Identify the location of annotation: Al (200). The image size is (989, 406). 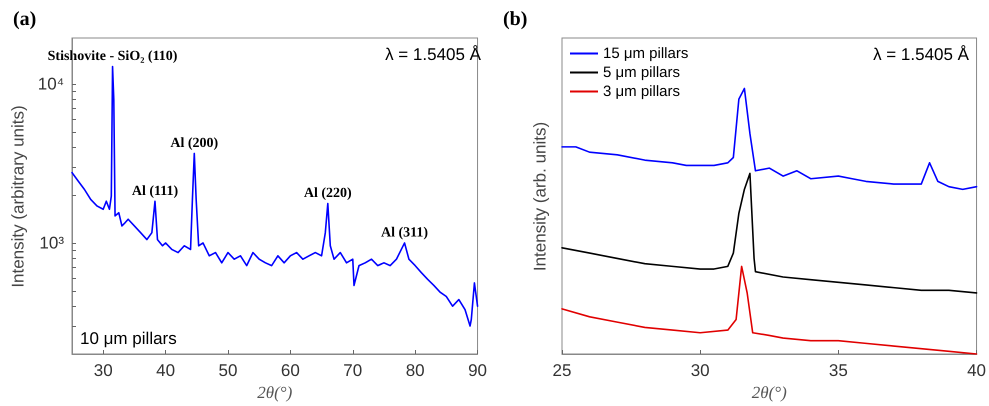
(194, 143).